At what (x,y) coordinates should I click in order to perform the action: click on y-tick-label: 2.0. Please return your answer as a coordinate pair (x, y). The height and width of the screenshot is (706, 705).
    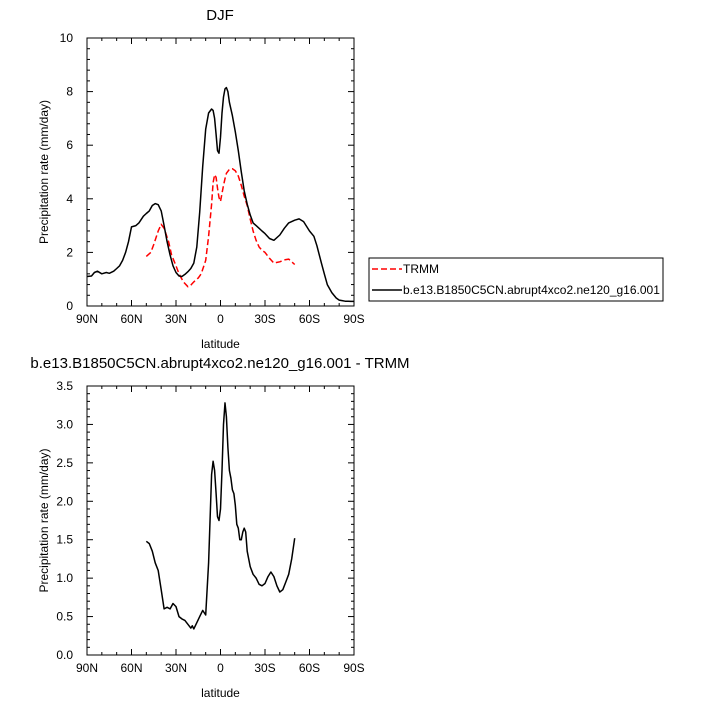
    Looking at the image, I should click on (64, 501).